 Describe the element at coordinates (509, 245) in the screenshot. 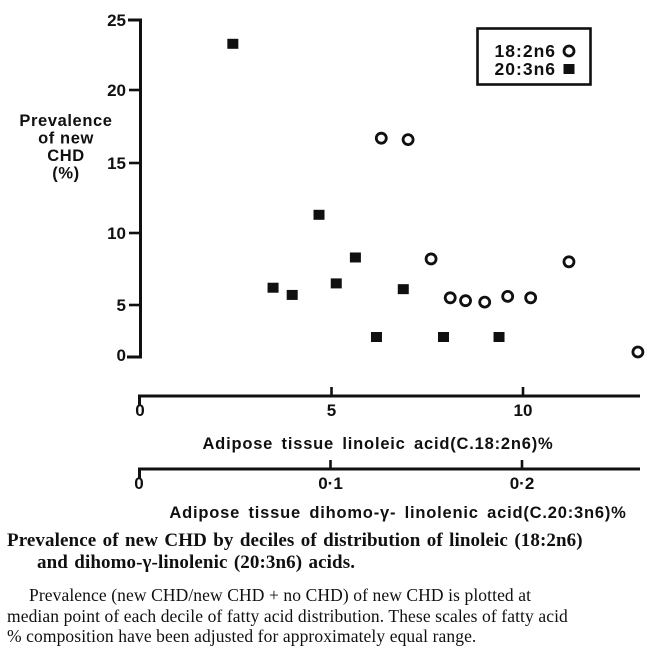

I see `series-18:2n6` at that location.